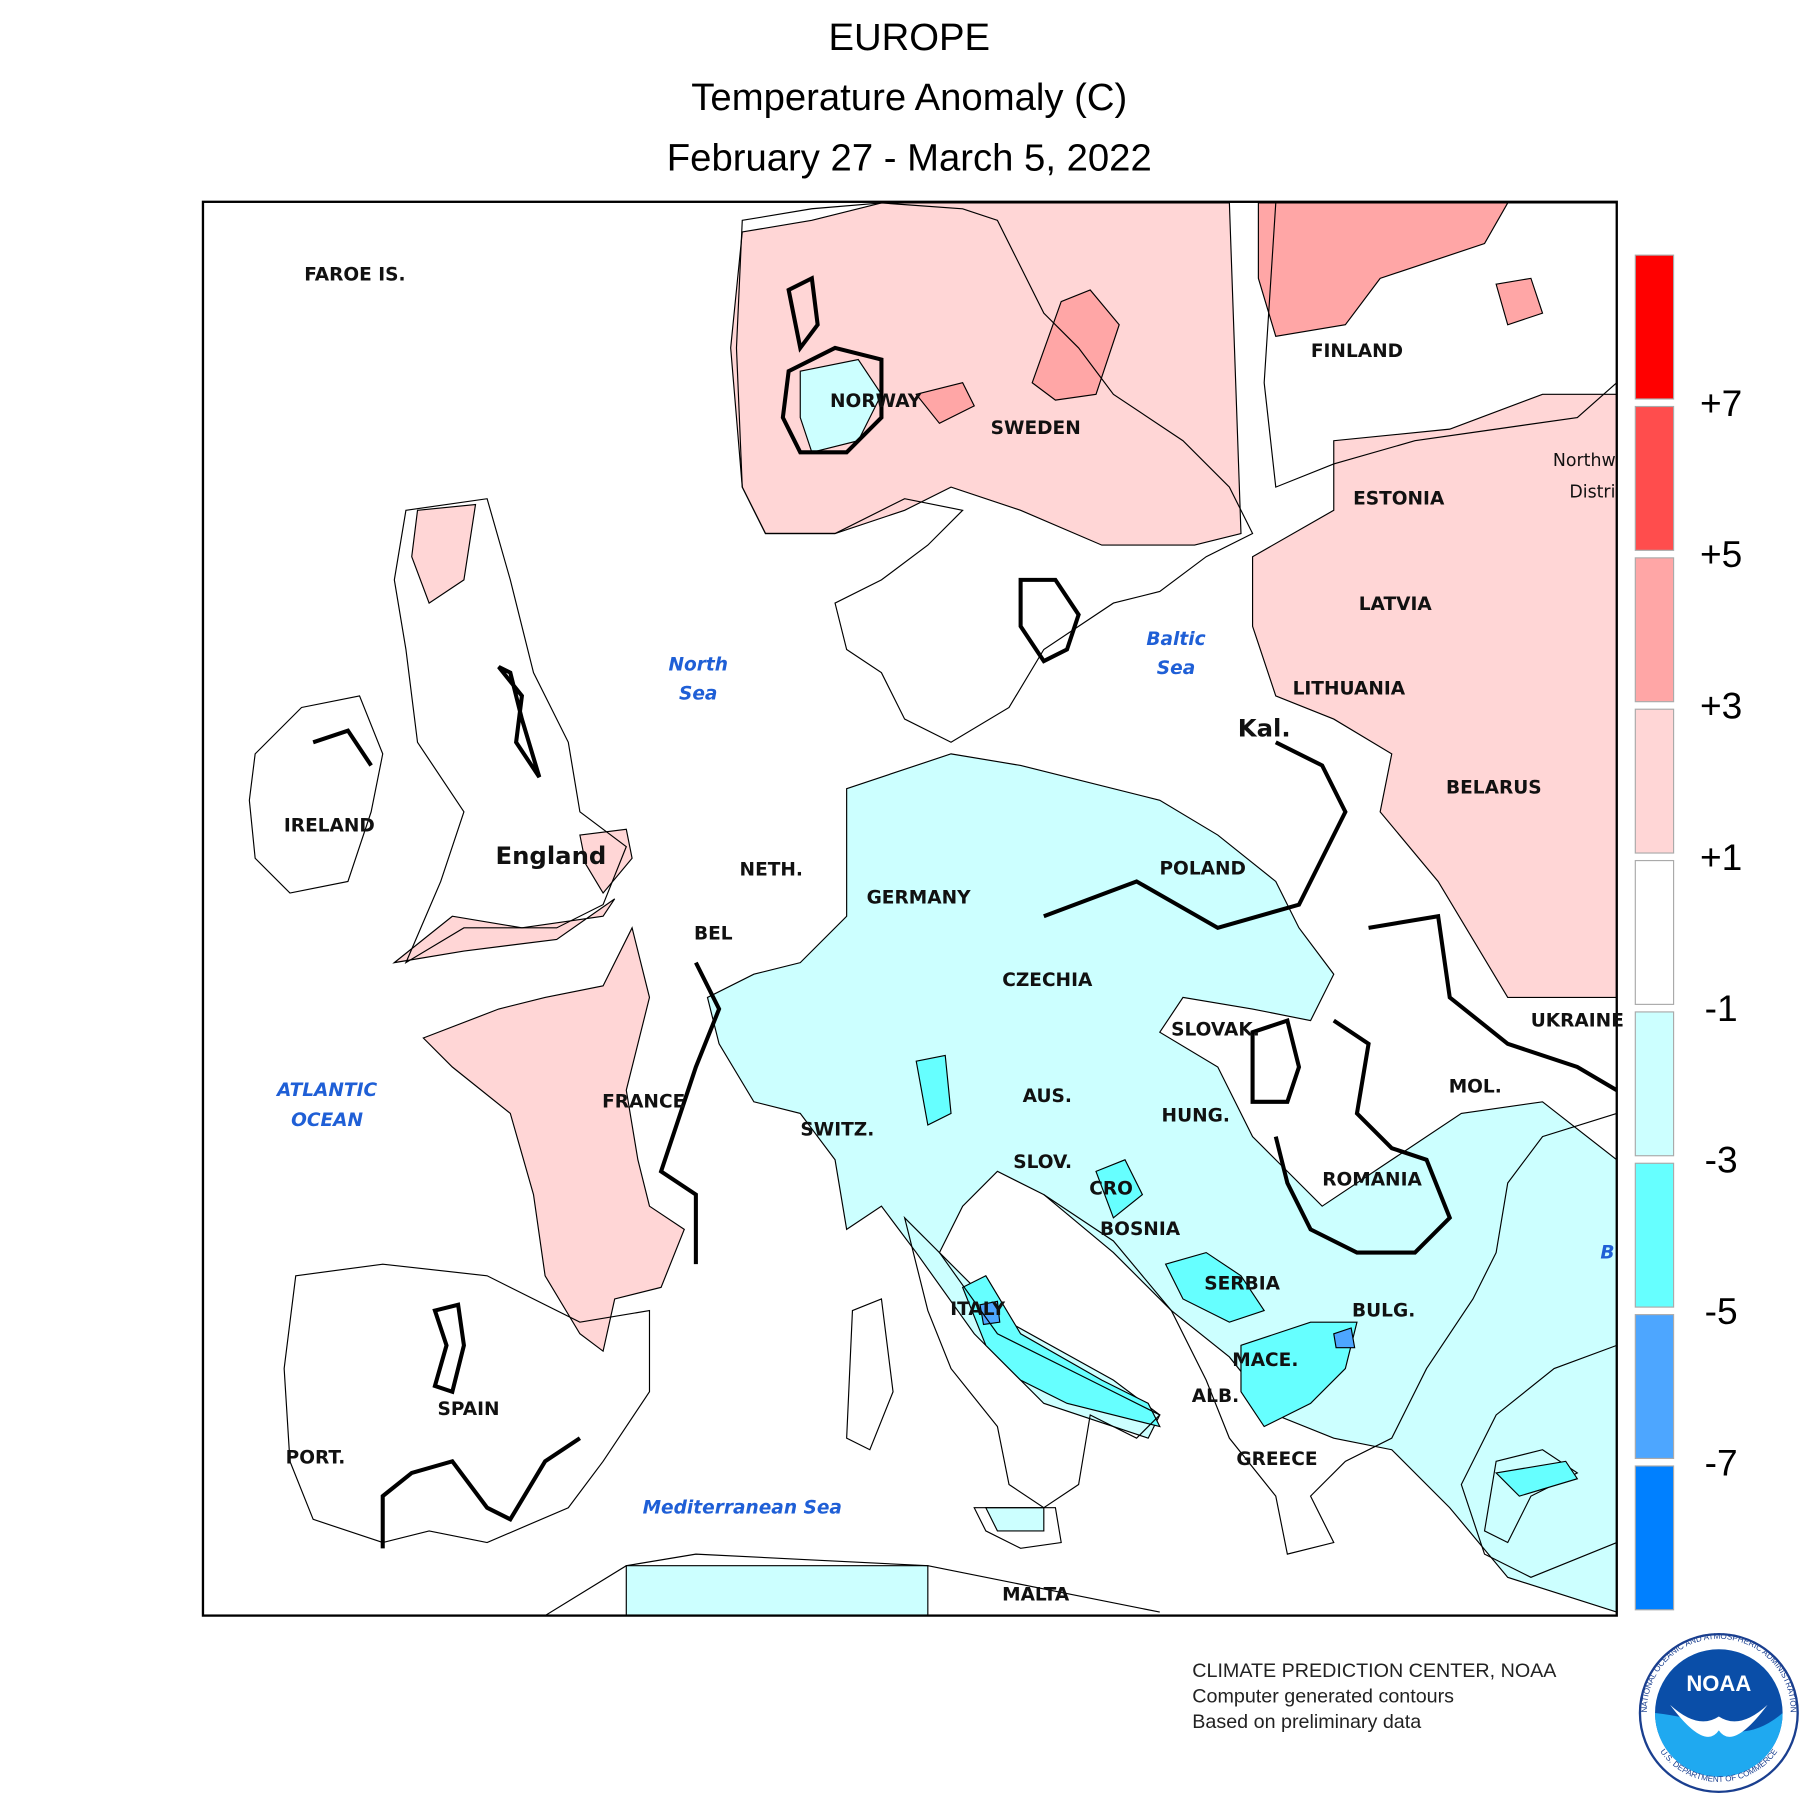 The image size is (1800, 1805). Describe the element at coordinates (1265, 1360) in the screenshot. I see `country-label: MACE.` at that location.